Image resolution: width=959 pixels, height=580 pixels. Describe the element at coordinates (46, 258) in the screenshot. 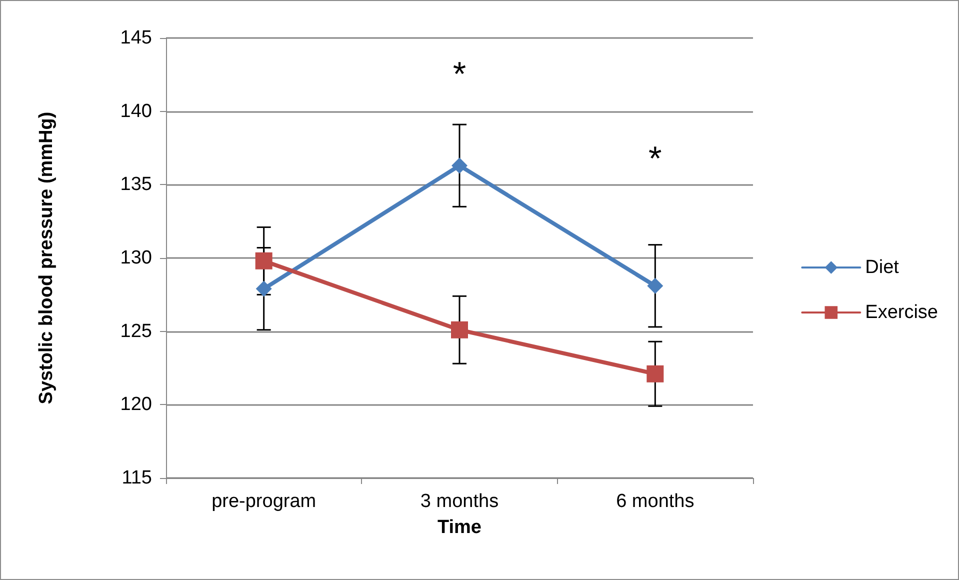

I see `y-axis-title: Systolic blood pressure (mmHg)` at that location.